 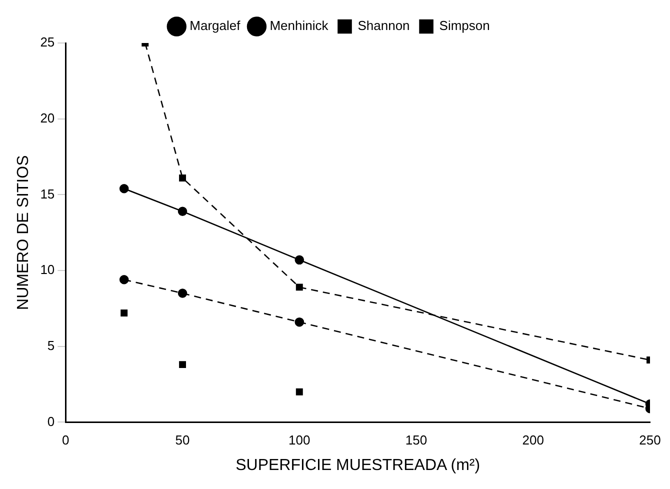 What do you see at coordinates (533, 440) in the screenshot?
I see `x-tick-label: 200` at bounding box center [533, 440].